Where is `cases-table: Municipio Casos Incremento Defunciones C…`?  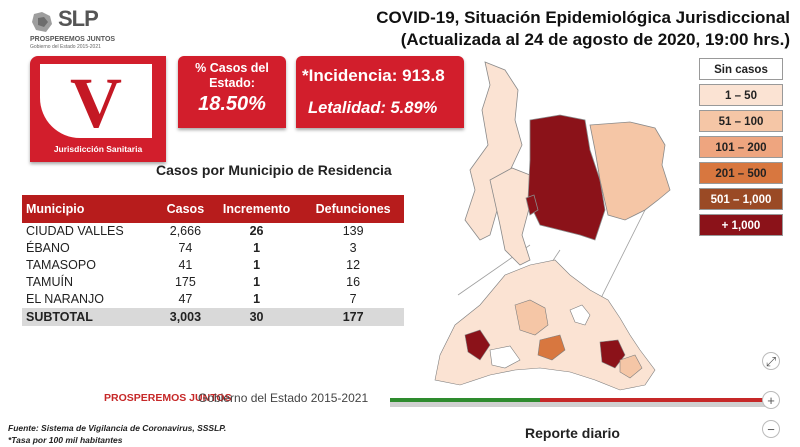 cases-table: Municipio Casos Incremento Defunciones C… is located at coordinates (213, 260).